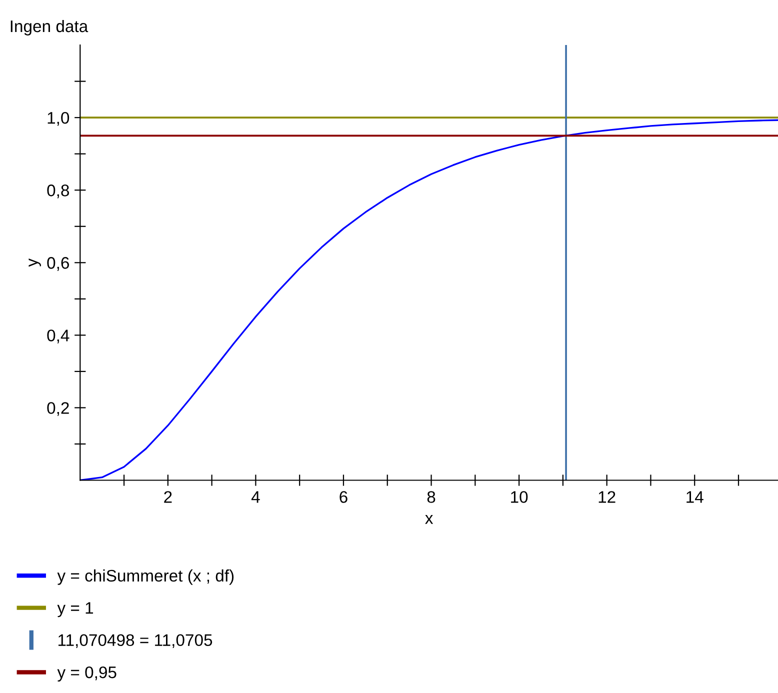  Describe the element at coordinates (75, 610) in the screenshot. I see `legend-label: y = 1` at that location.